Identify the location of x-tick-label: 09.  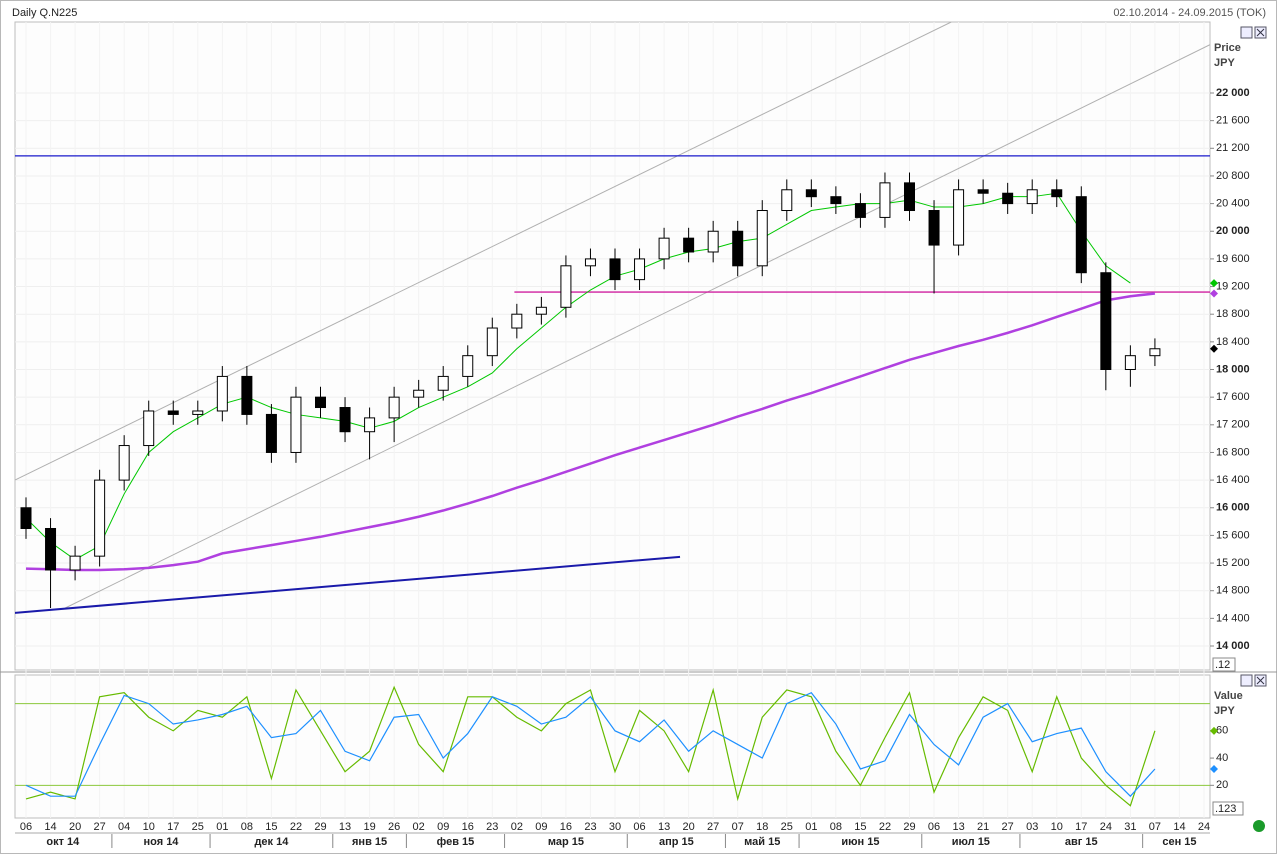
(443, 827).